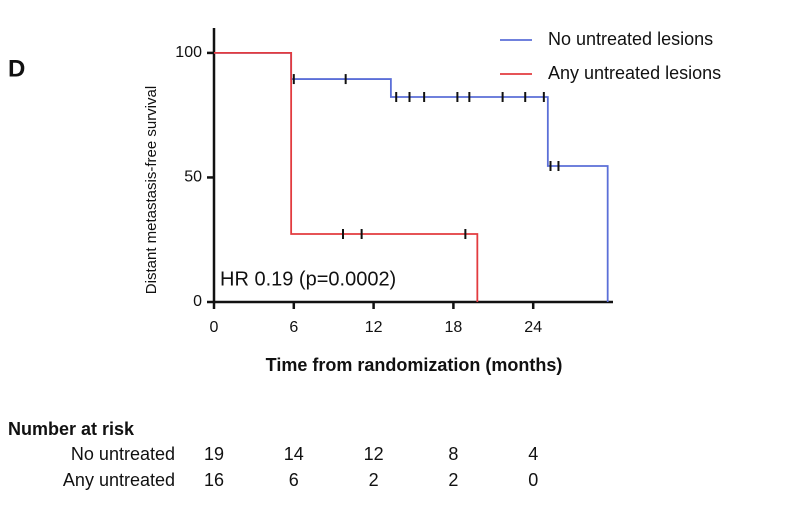 Image resolution: width=786 pixels, height=518 pixels. What do you see at coordinates (308, 279) in the screenshot?
I see `annotation: HR 0.19 (p=0.0002)` at bounding box center [308, 279].